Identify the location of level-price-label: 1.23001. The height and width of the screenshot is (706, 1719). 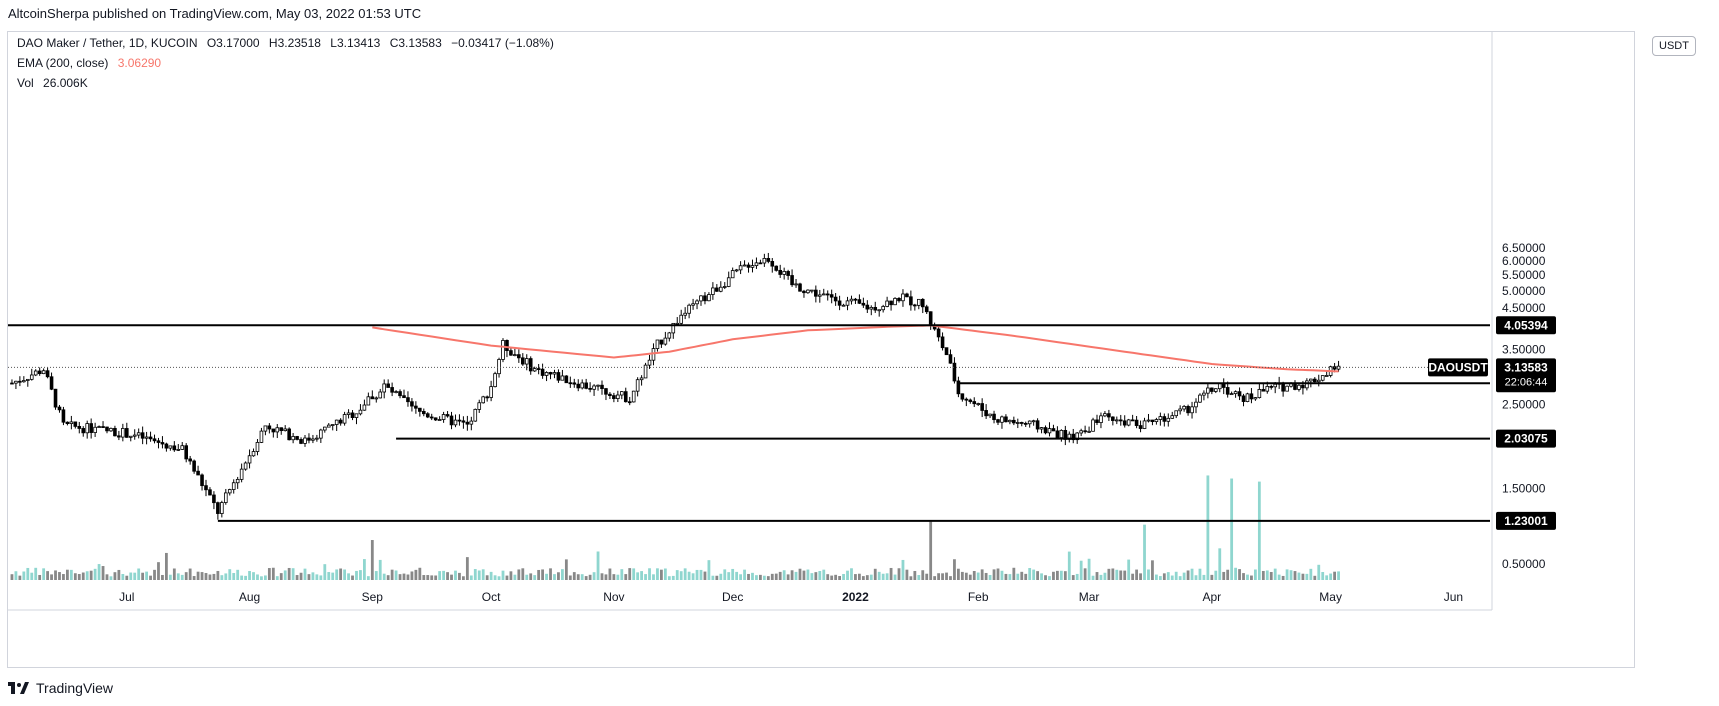
(1526, 521).